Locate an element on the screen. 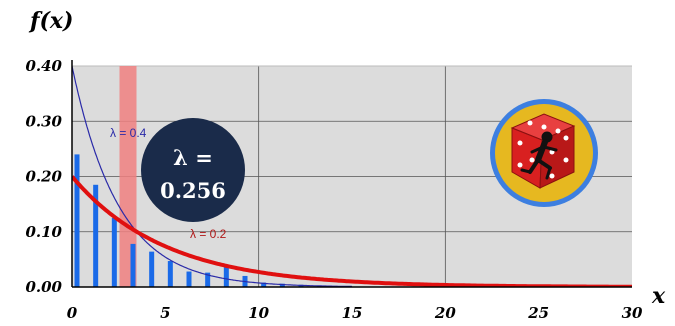  highlight-band is located at coordinates (128, 176).